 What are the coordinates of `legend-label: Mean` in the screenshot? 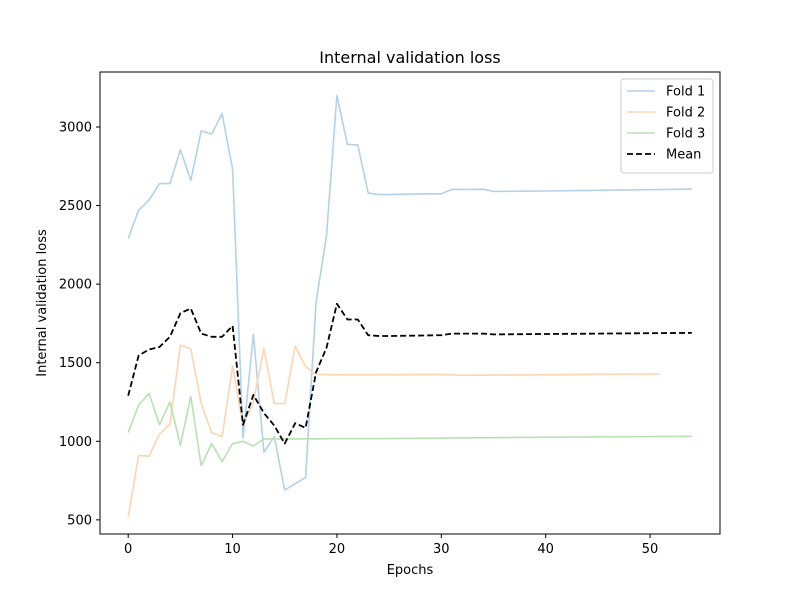 It's located at (683, 155).